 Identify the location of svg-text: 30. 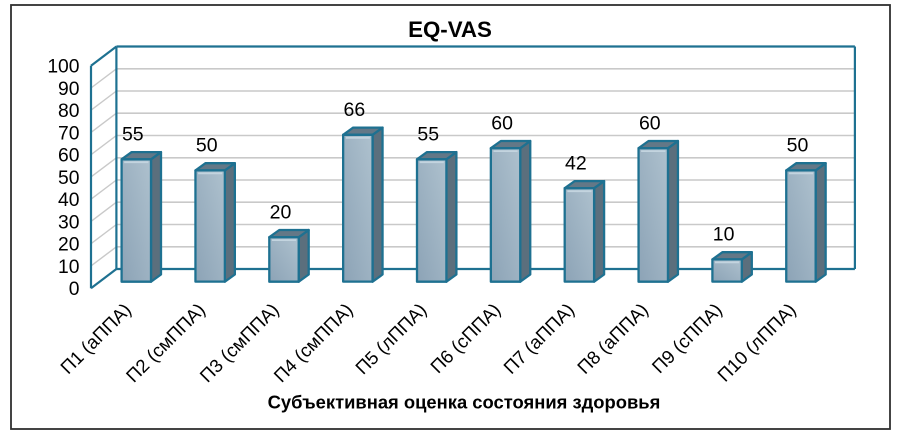
(68, 222).